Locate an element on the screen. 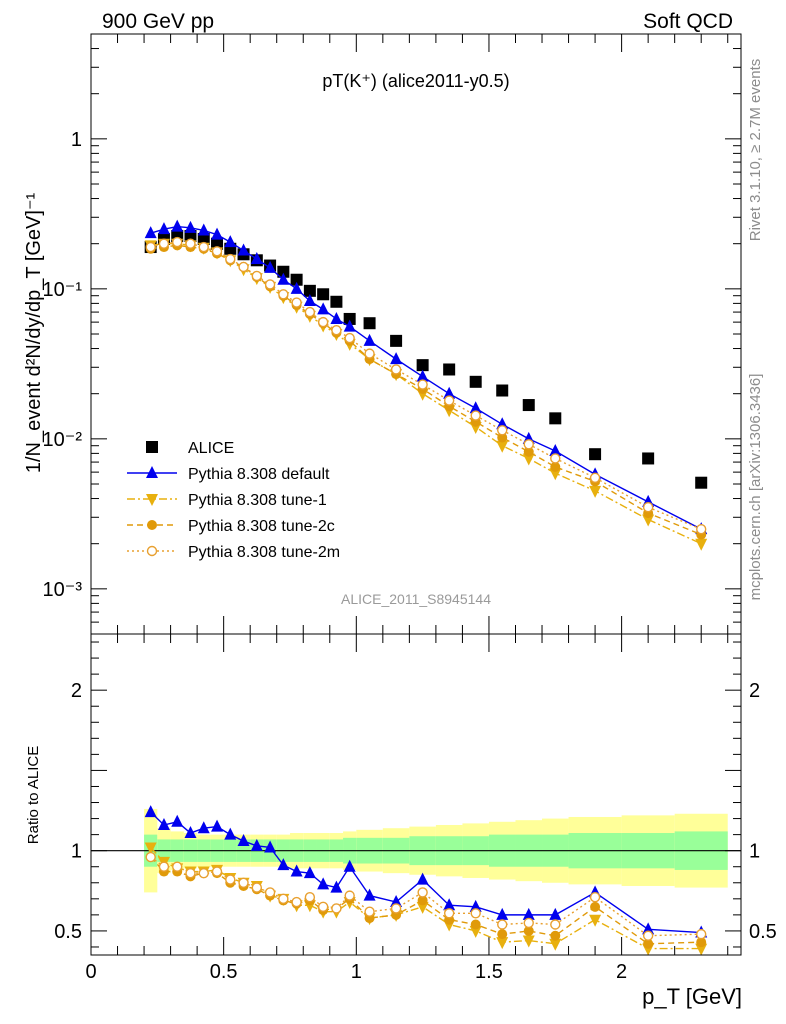 This screenshot has width=786, height=1024. main-y-axis-label: 1/N_event d²N/dy/dp_T [GeV]⁻¹ is located at coordinates (34, 333).